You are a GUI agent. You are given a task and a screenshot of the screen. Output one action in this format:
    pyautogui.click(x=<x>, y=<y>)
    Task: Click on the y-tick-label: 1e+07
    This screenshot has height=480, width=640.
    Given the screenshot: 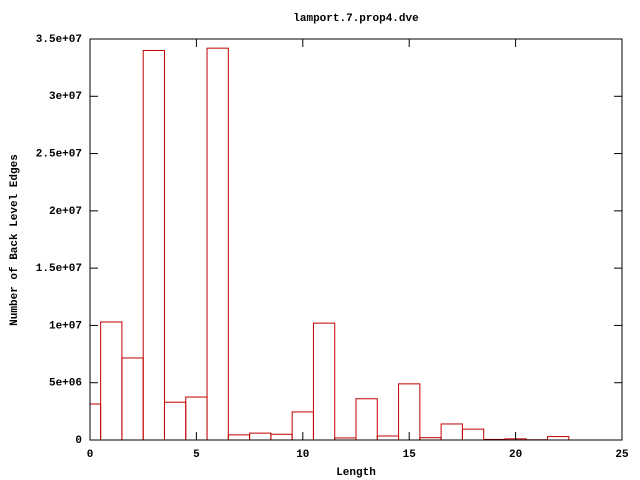 What is the action you would take?
    pyautogui.click(x=65, y=326)
    